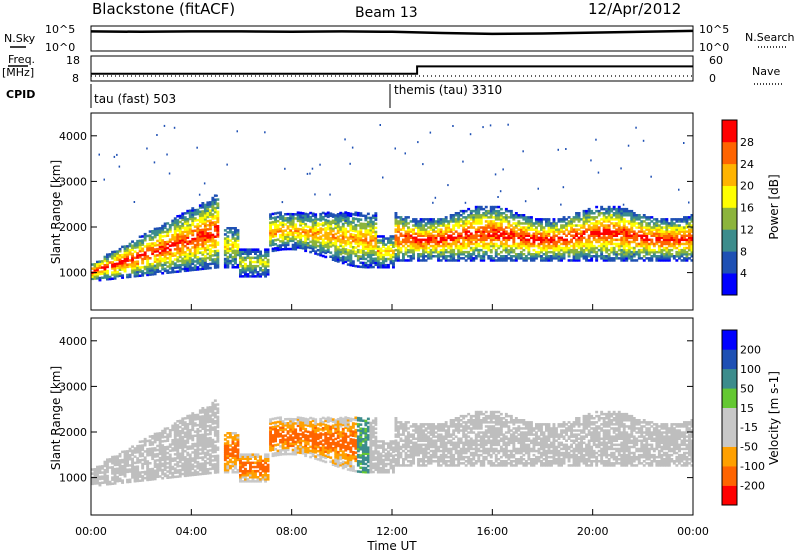 This screenshot has height=554, width=800. Describe the element at coordinates (729, 284) in the screenshot. I see `power-colorbar-cell` at that location.